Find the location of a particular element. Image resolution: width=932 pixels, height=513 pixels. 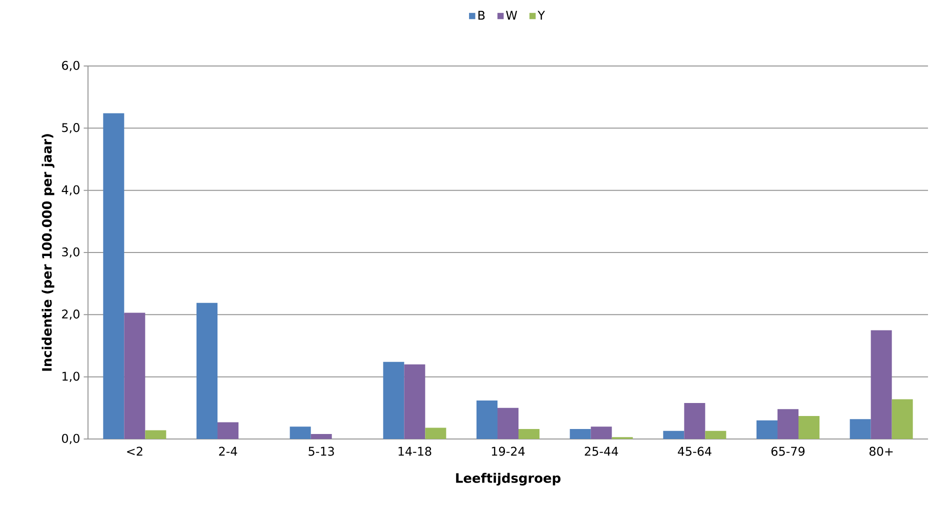

x-tick-label: 65-79 is located at coordinates (788, 451).